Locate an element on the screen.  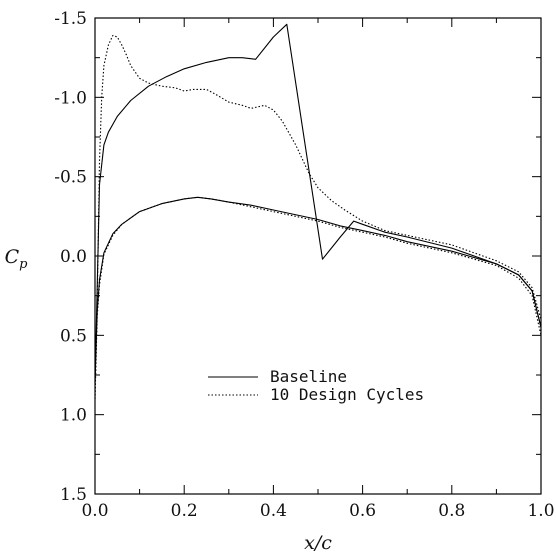
x-axis-title: x/c is located at coordinates (318, 543).